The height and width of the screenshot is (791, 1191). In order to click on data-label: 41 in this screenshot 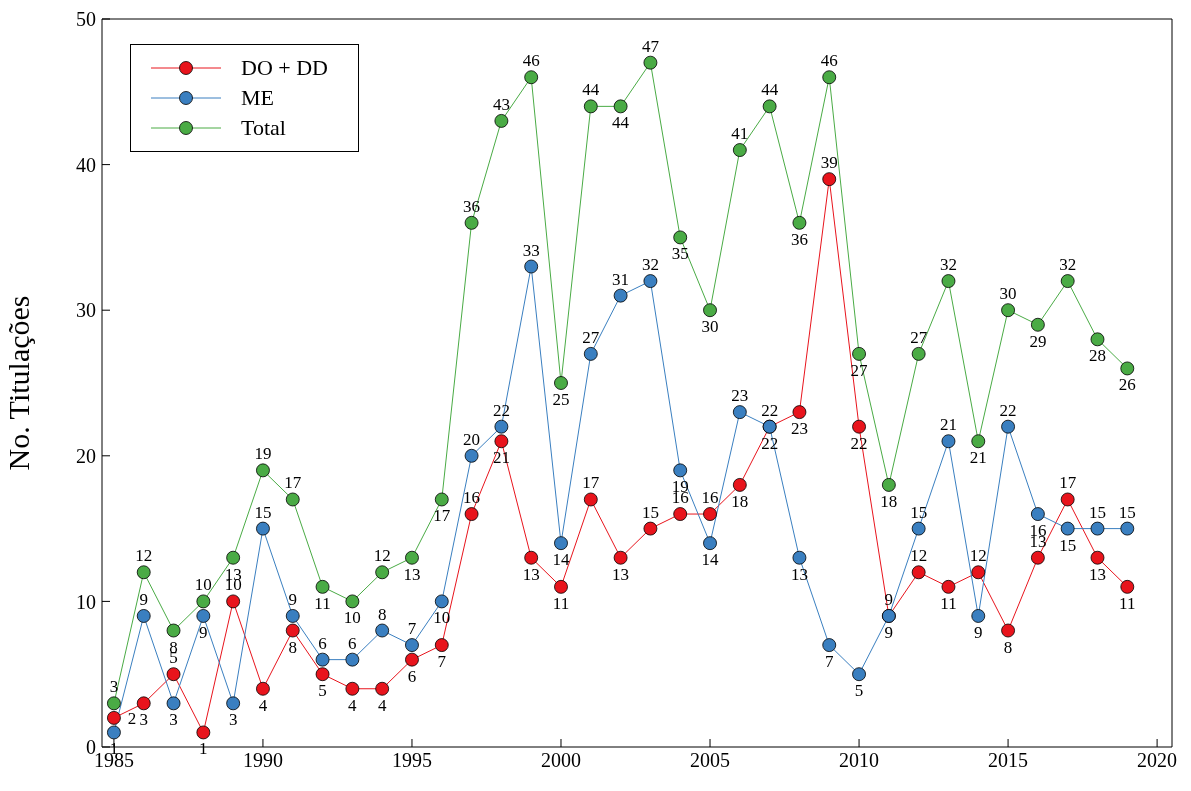, I will do `click(740, 134)`.